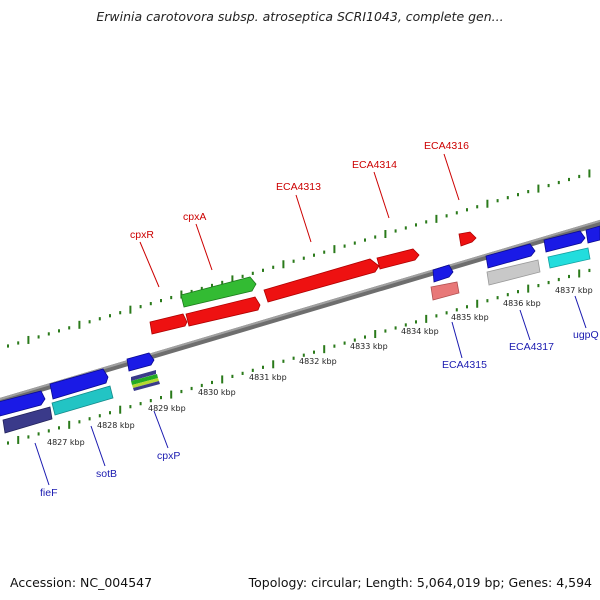  I want to click on gene-feature-cpxA, so click(218, 292).